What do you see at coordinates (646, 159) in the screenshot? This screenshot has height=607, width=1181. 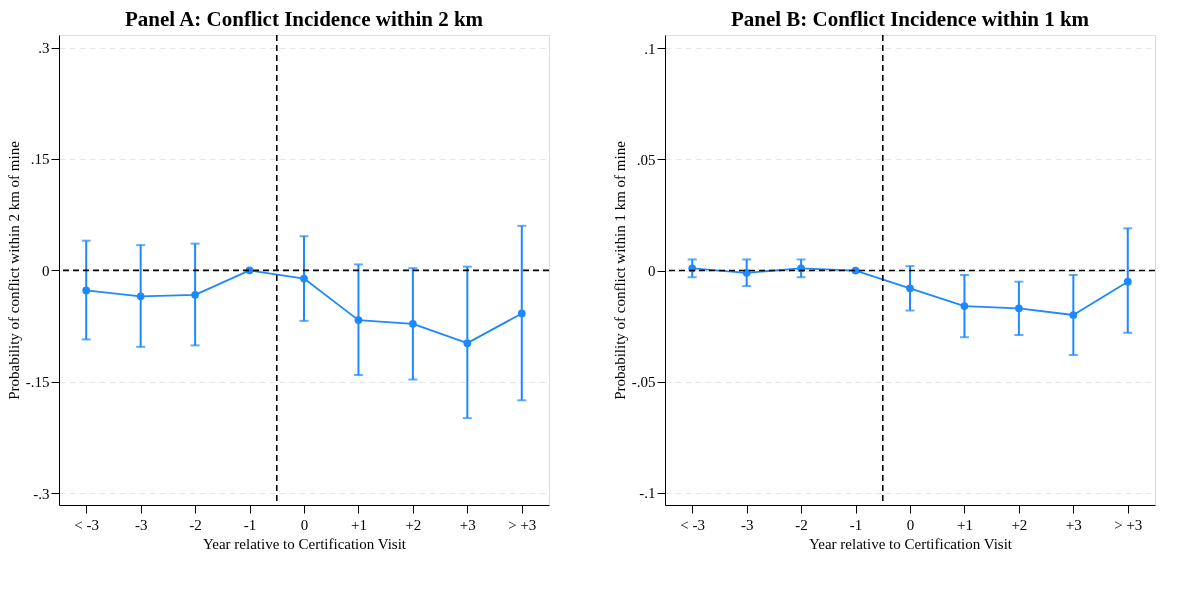 I see `y-tick-label: .05` at bounding box center [646, 159].